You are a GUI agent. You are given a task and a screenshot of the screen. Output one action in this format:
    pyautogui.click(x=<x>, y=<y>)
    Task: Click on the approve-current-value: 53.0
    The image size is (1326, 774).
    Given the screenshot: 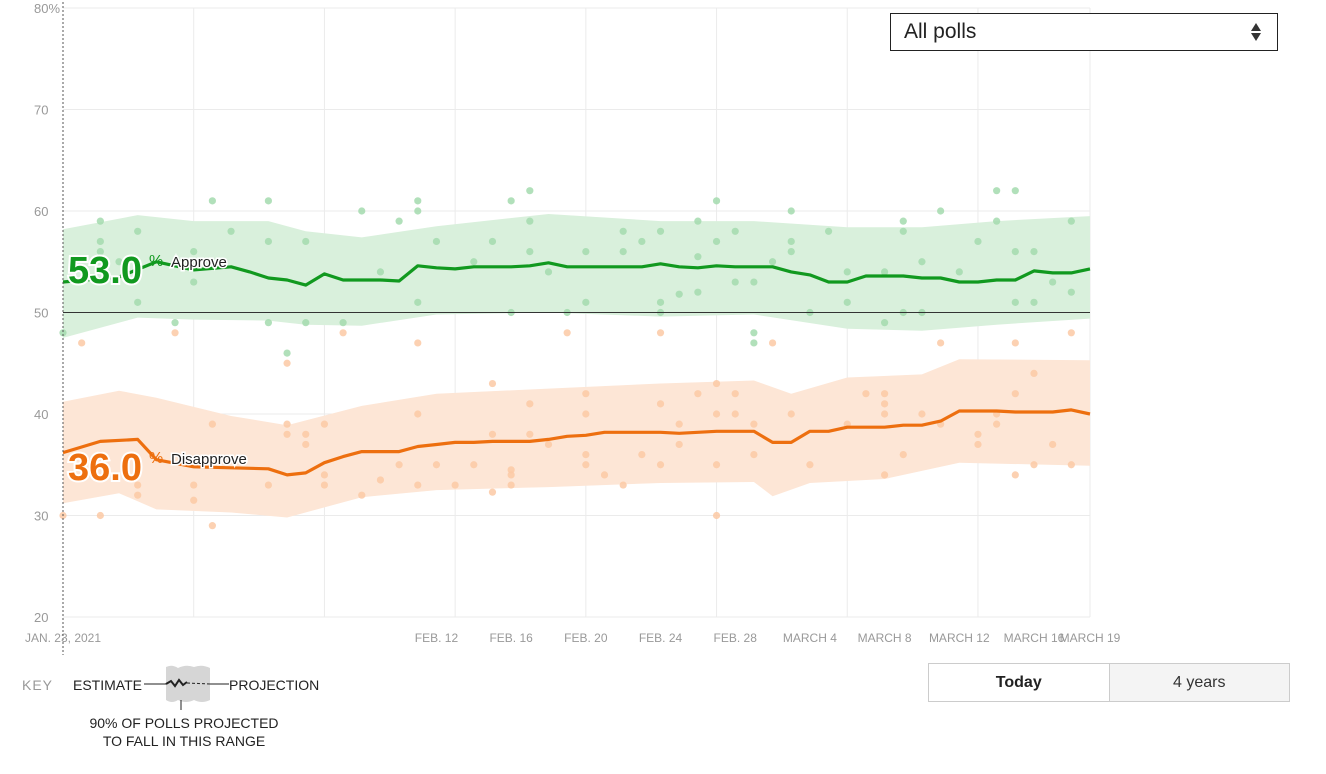 What is the action you would take?
    pyautogui.click(x=105, y=271)
    